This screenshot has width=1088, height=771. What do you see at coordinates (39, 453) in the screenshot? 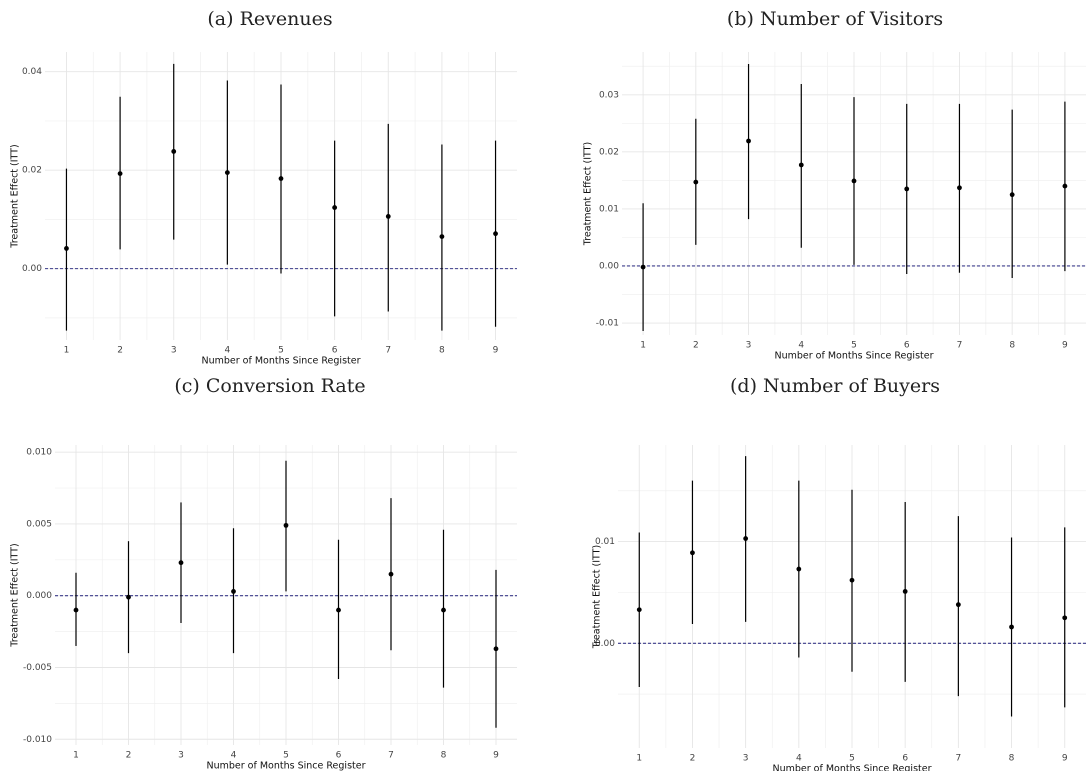
I see `y-tick-label: 0.010` at bounding box center [39, 453].